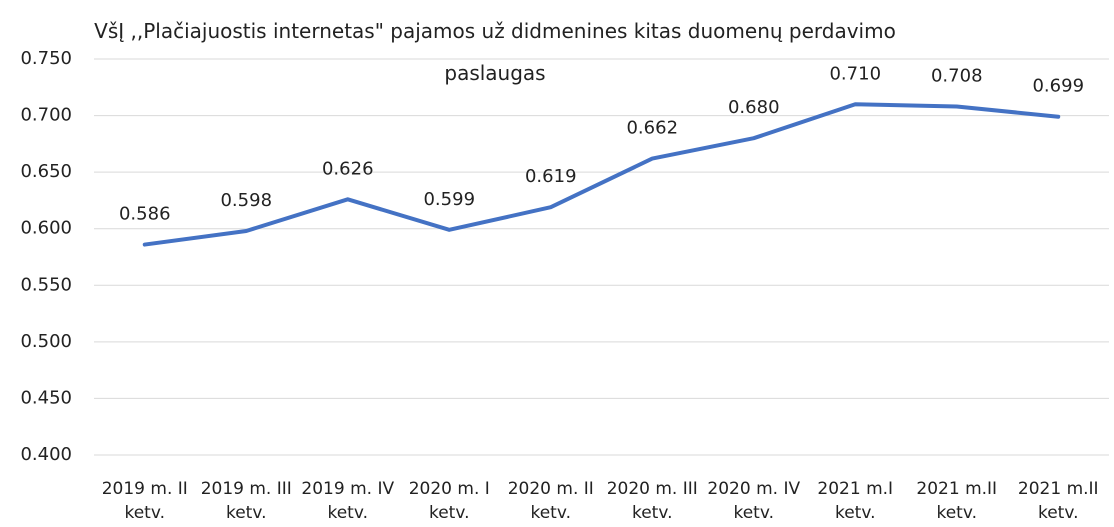 This screenshot has width=1114, height=527. I want to click on y-tick-label: 0.550, so click(46, 284).